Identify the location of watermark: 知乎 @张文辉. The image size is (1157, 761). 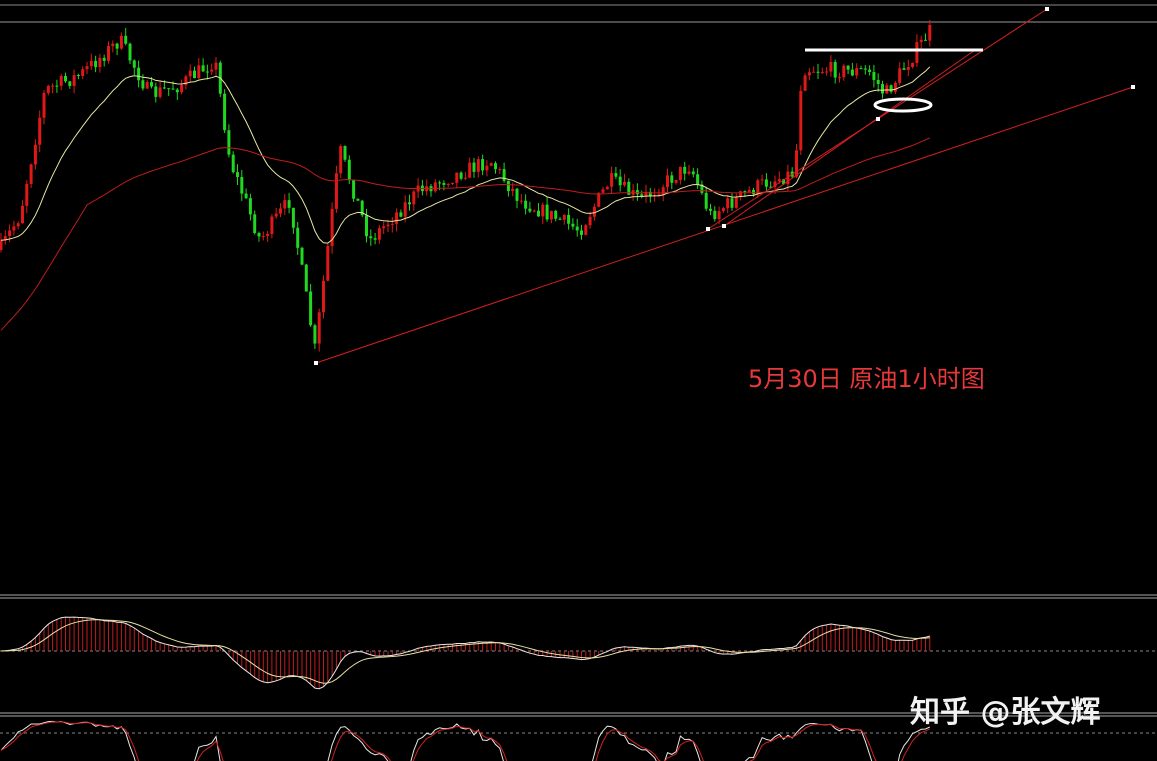
(1005, 712).